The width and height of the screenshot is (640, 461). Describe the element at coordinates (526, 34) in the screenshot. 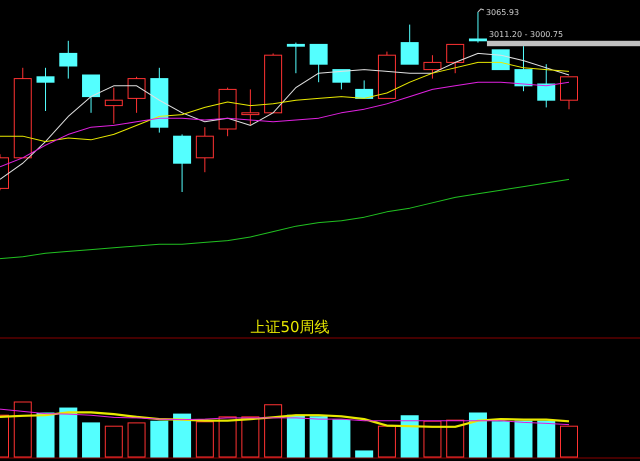

I see `band-label: 3011.20 - 3000.75` at that location.